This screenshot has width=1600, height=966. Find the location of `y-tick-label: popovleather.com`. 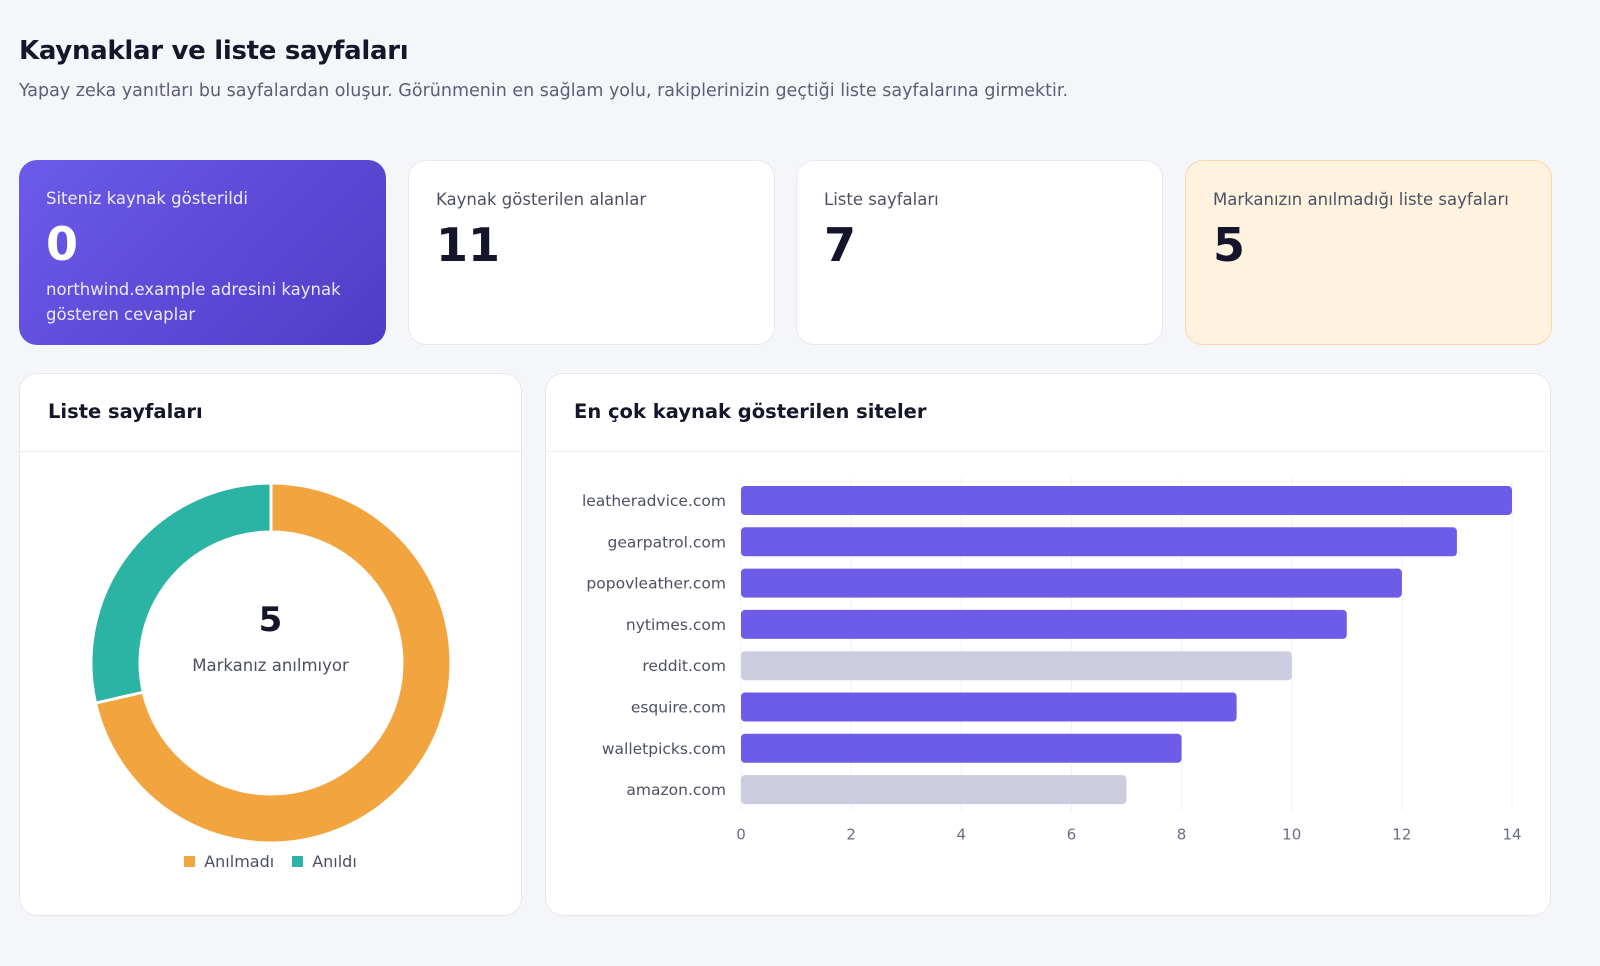

y-tick-label: popovleather.com is located at coordinates (656, 584).